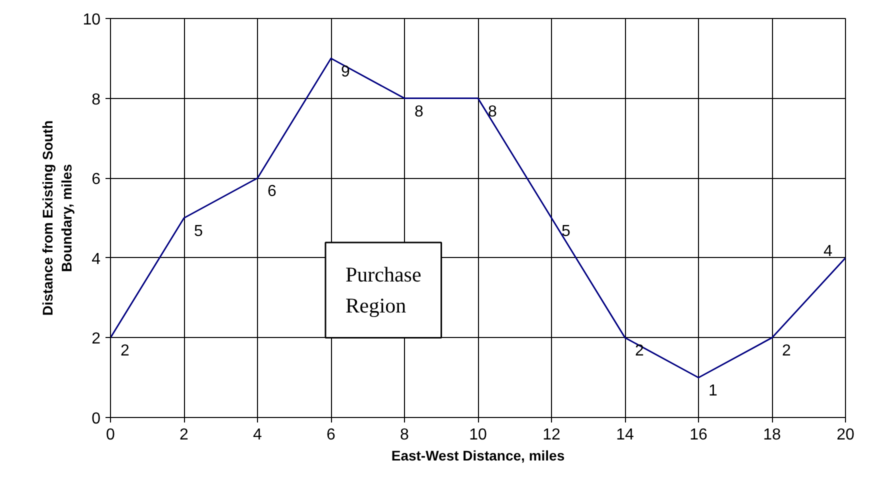  Describe the element at coordinates (96, 259) in the screenshot. I see `y-tick-label: 4` at that location.